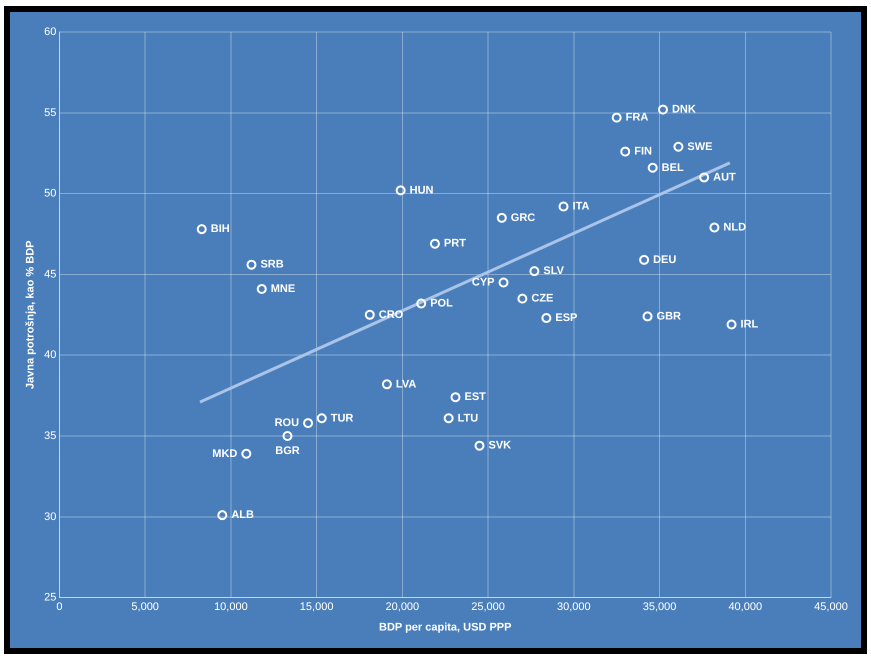 Image resolution: width=871 pixels, height=658 pixels. What do you see at coordinates (669, 316) in the screenshot?
I see `annotation: GBR` at bounding box center [669, 316].